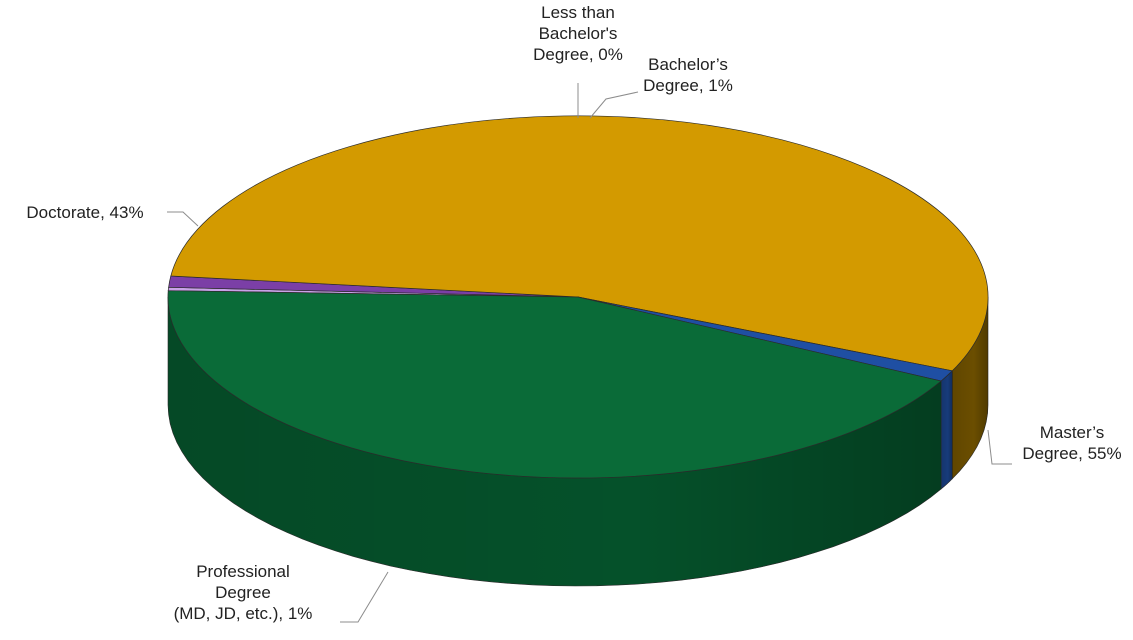  What do you see at coordinates (183, 219) in the screenshot?
I see `leader-line-doctorate` at bounding box center [183, 219].